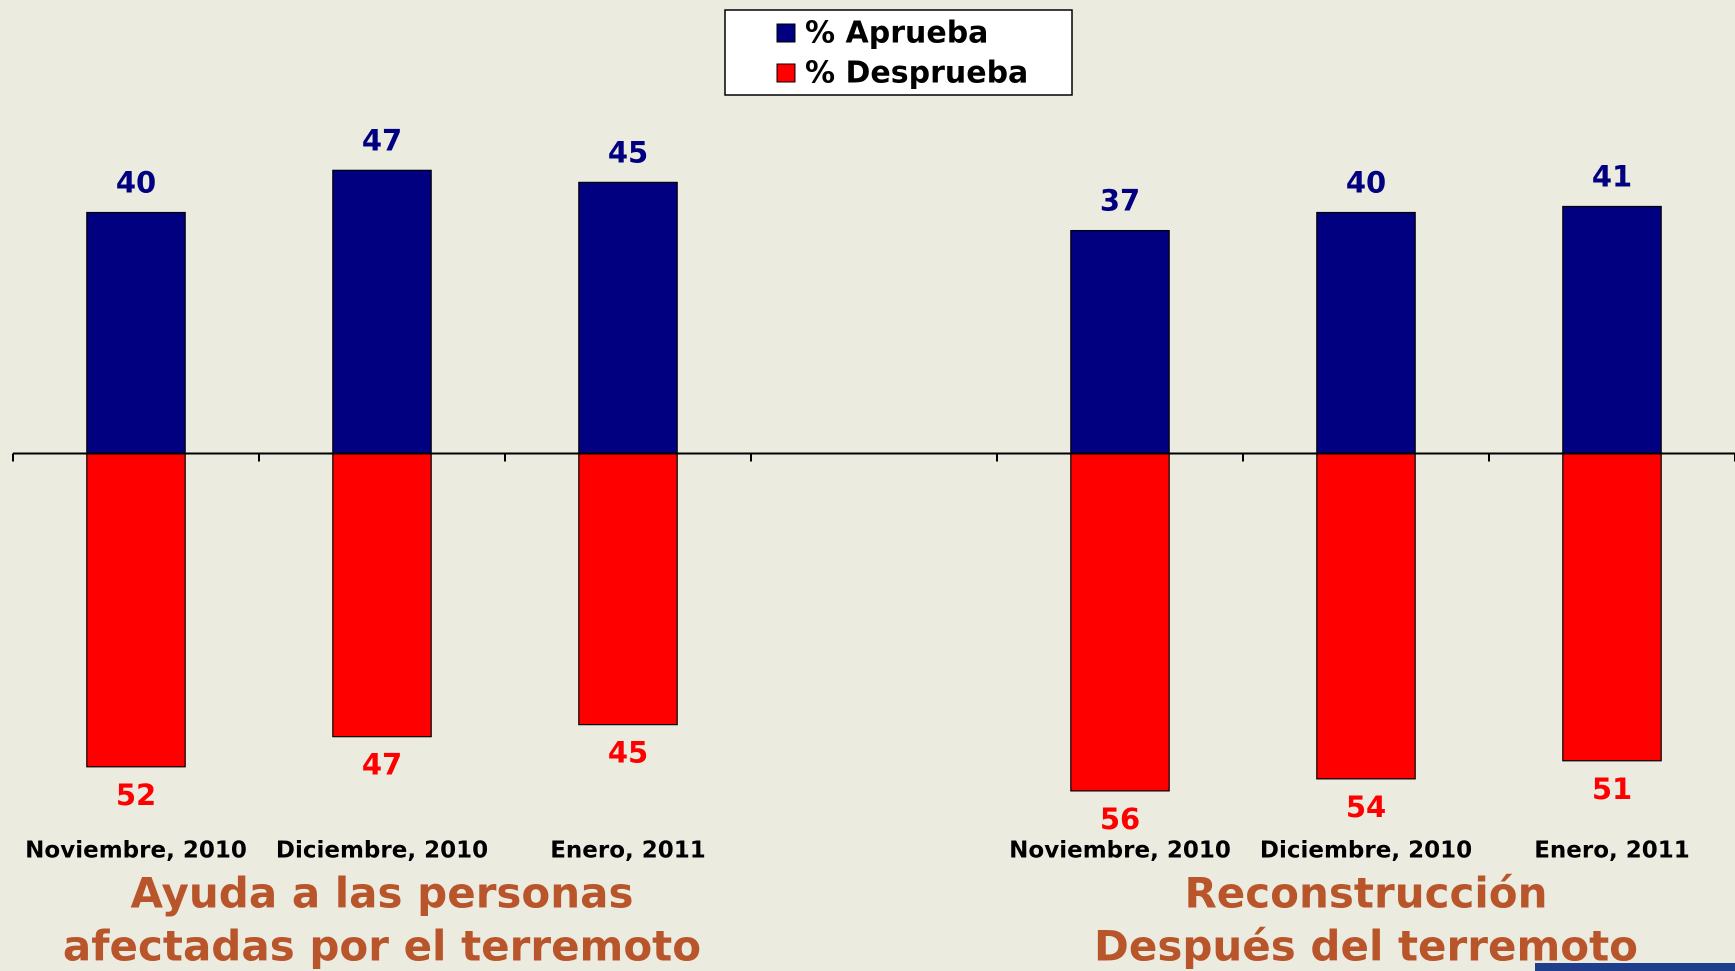  I want to click on data-label: 41, so click(1612, 176).